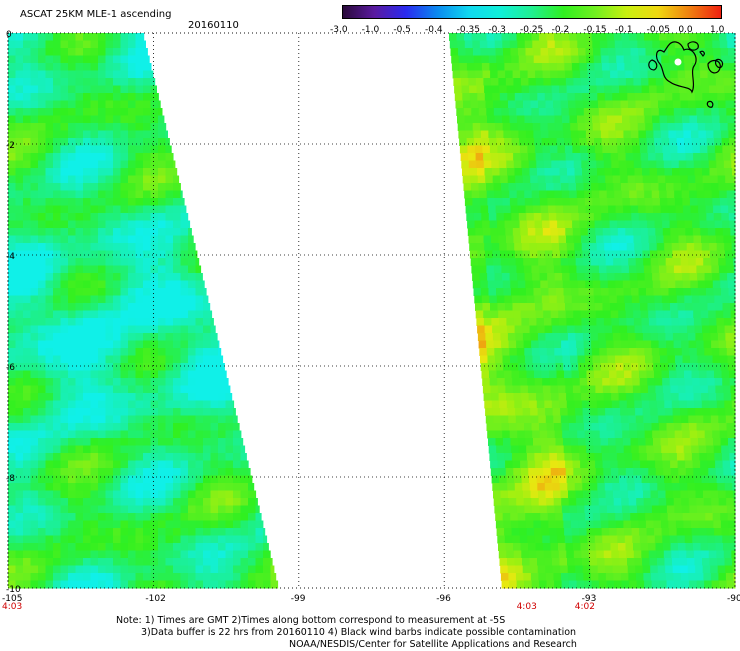 Image resolution: width=740 pixels, height=651 pixels. Describe the element at coordinates (370, 30) in the screenshot. I see `colorbar-tick-label: -1.0` at that location.